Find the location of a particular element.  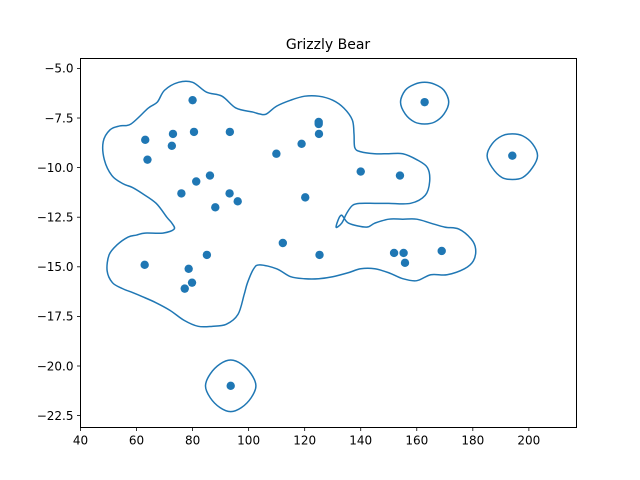

x-tick-label: 60 is located at coordinates (136, 441).